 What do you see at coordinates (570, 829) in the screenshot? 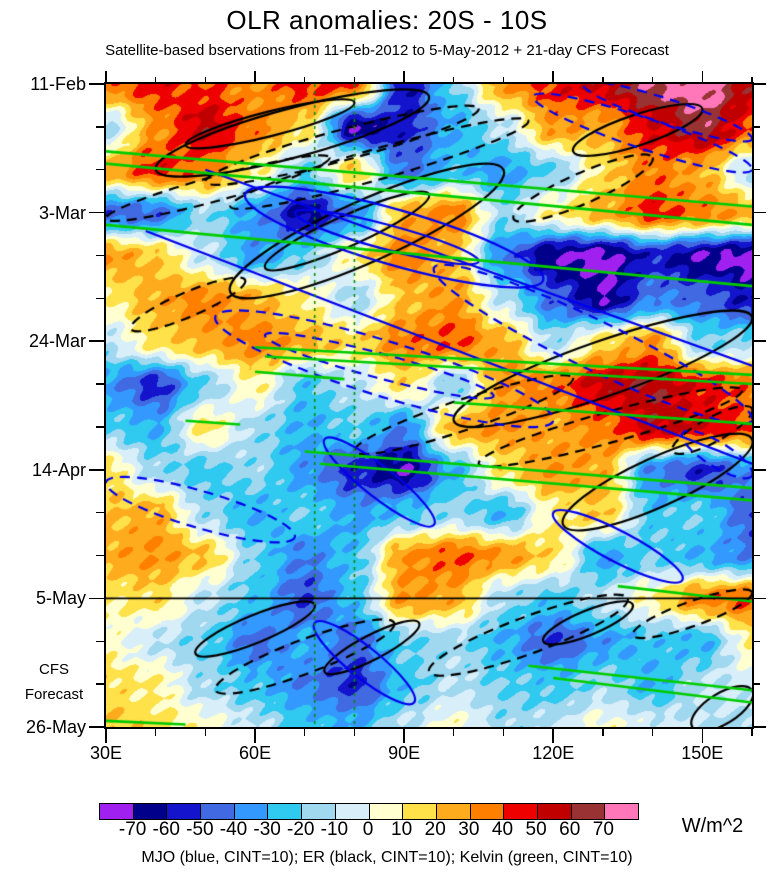
I see `colorbar-tick-label: 60` at bounding box center [570, 829].